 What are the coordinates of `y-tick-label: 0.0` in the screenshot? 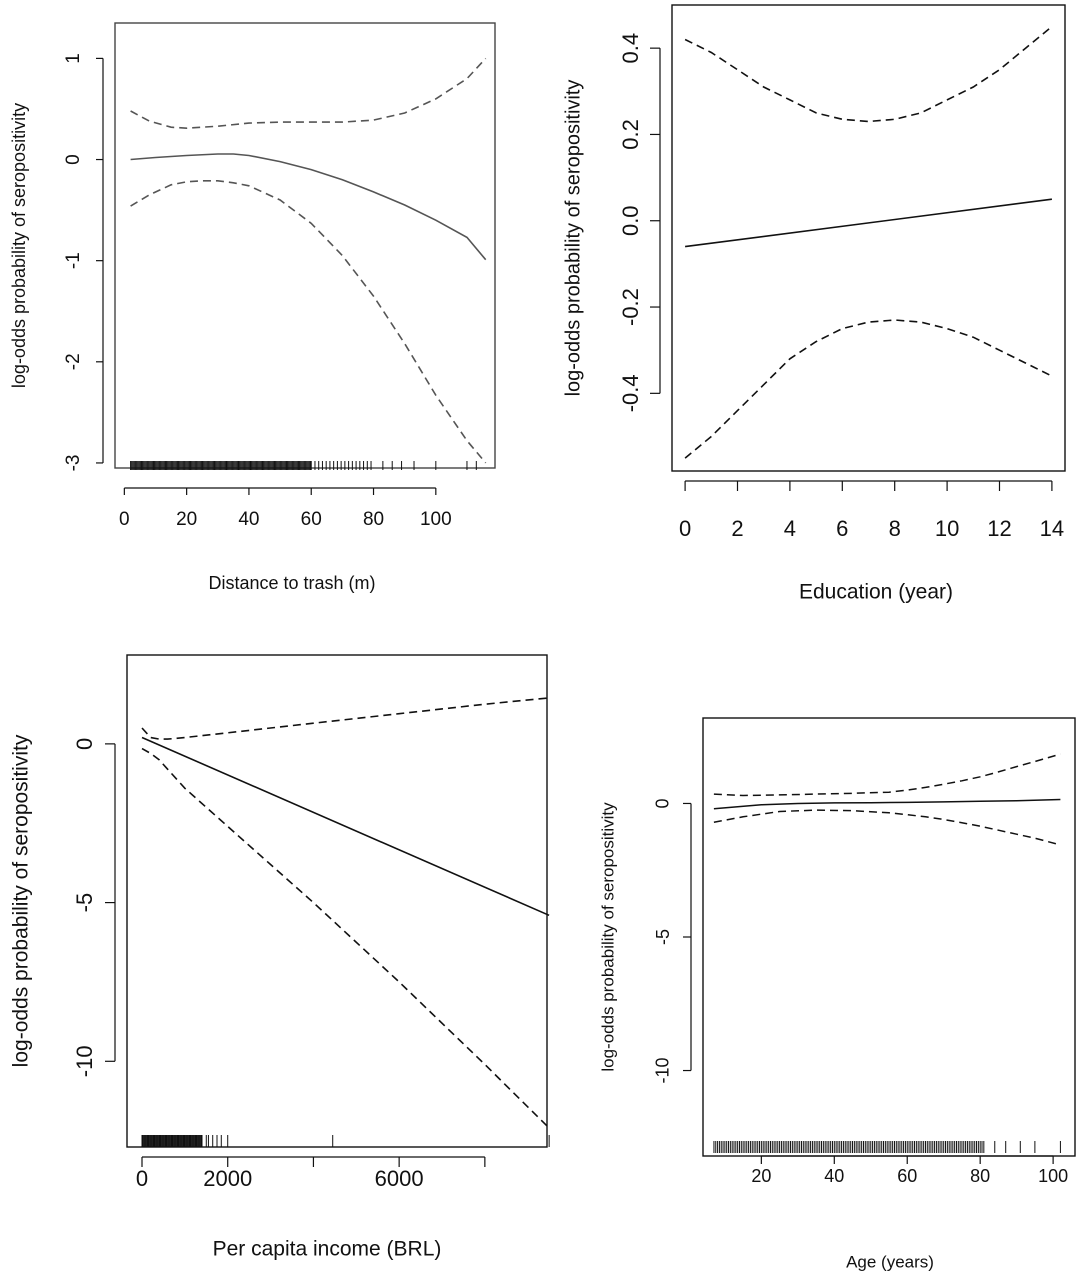 It's located at (630, 220).